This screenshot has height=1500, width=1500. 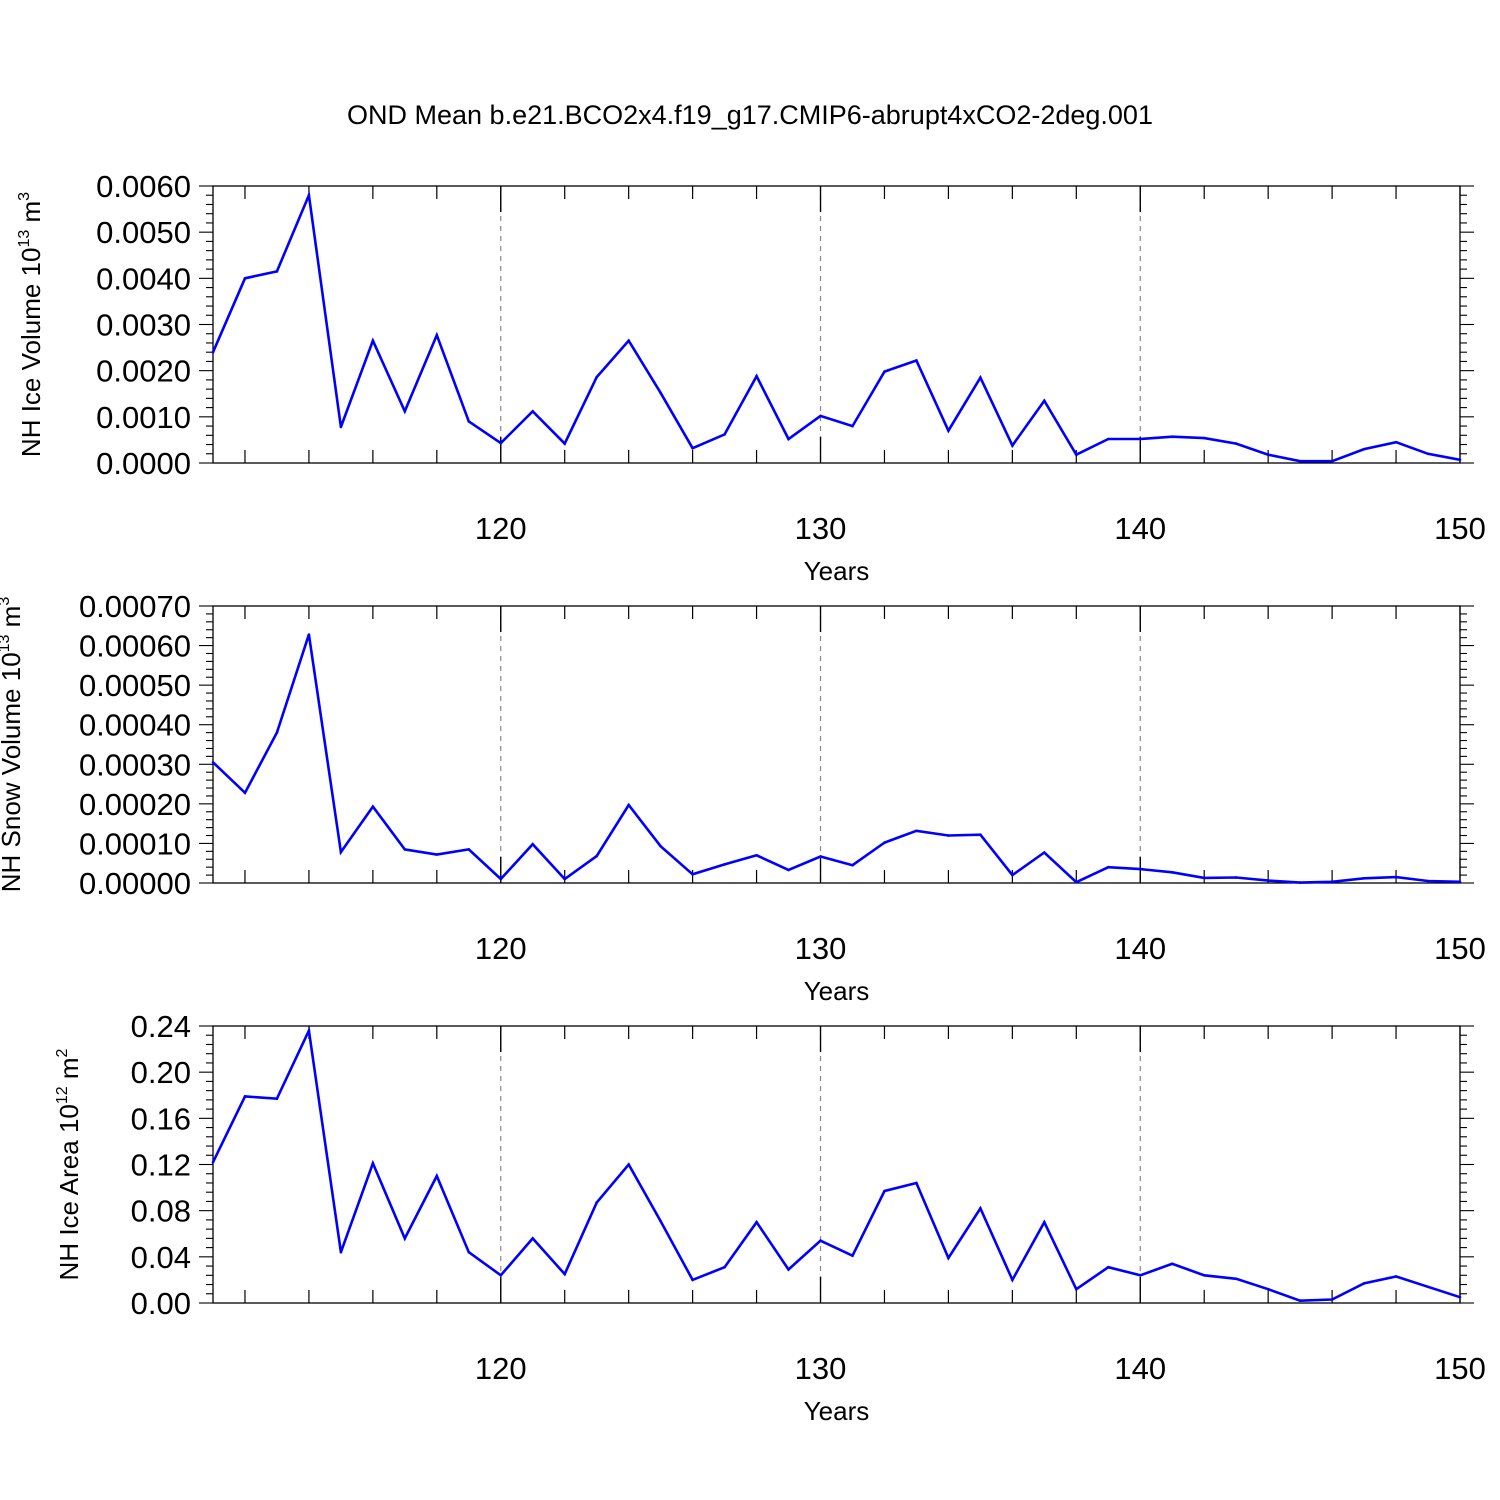 I want to click on y-tick-label: 0.16, so click(x=161, y=1118).